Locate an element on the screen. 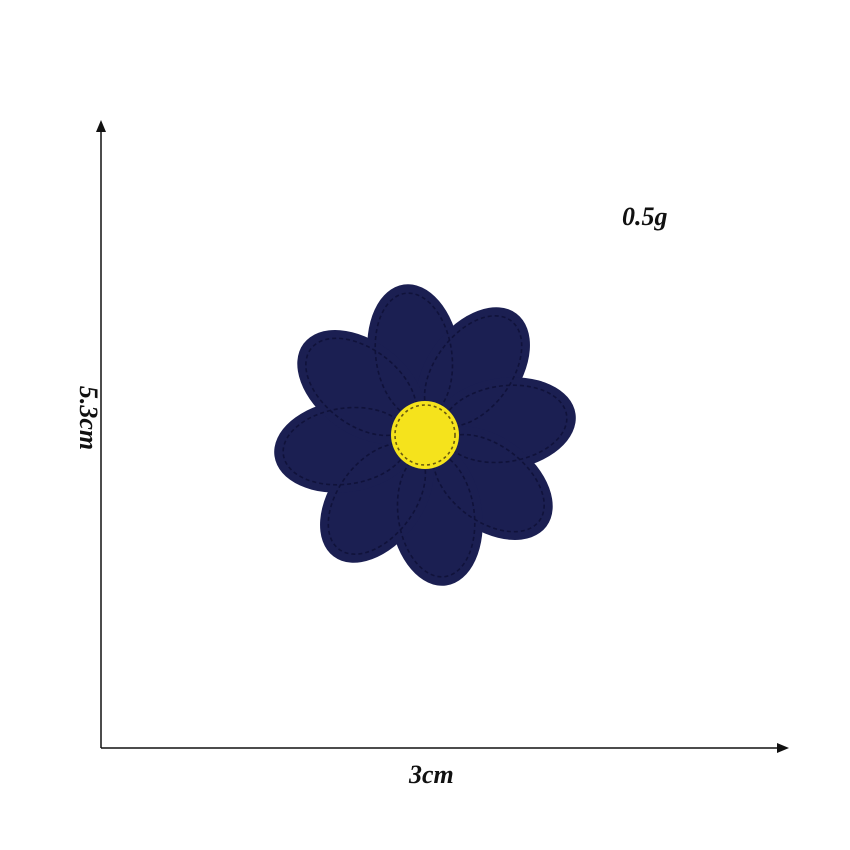 The width and height of the screenshot is (850, 850). flower-petals is located at coordinates (425, 435).